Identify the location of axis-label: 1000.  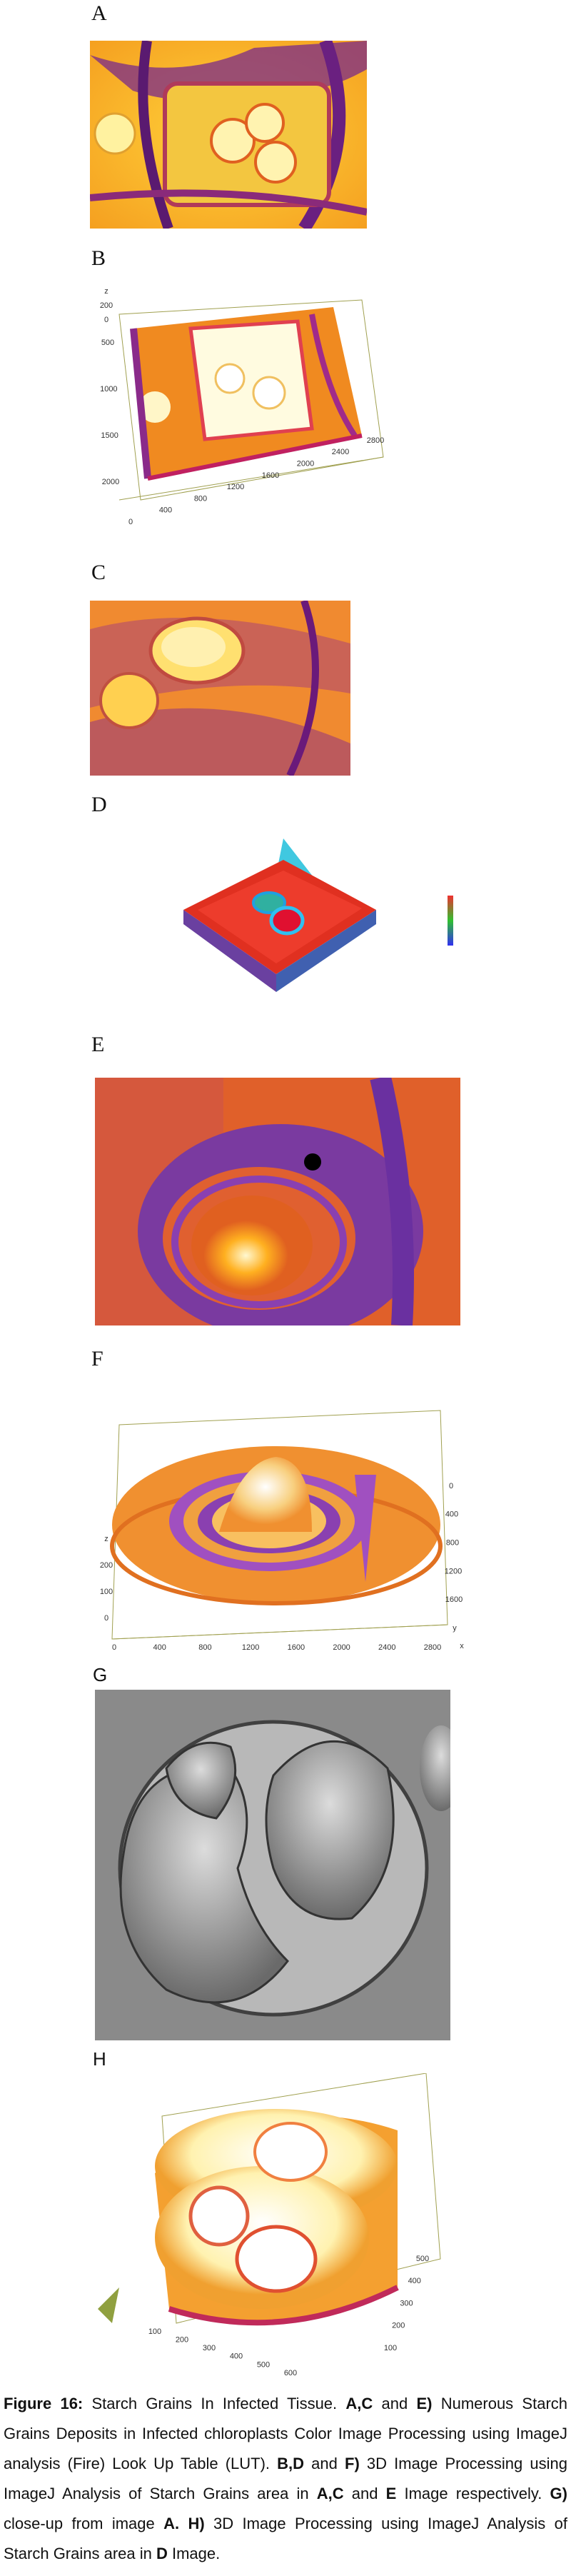
(109, 389).